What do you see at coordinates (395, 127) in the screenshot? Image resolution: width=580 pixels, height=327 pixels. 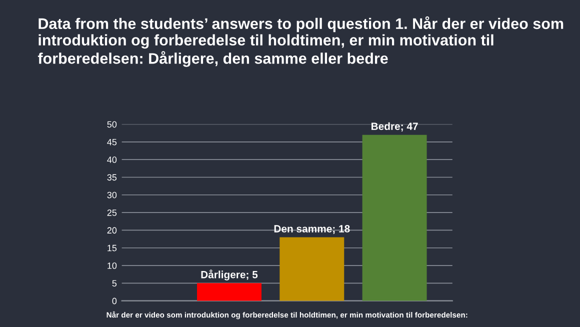 I see `data-label: Bedre; 47` at bounding box center [395, 127].